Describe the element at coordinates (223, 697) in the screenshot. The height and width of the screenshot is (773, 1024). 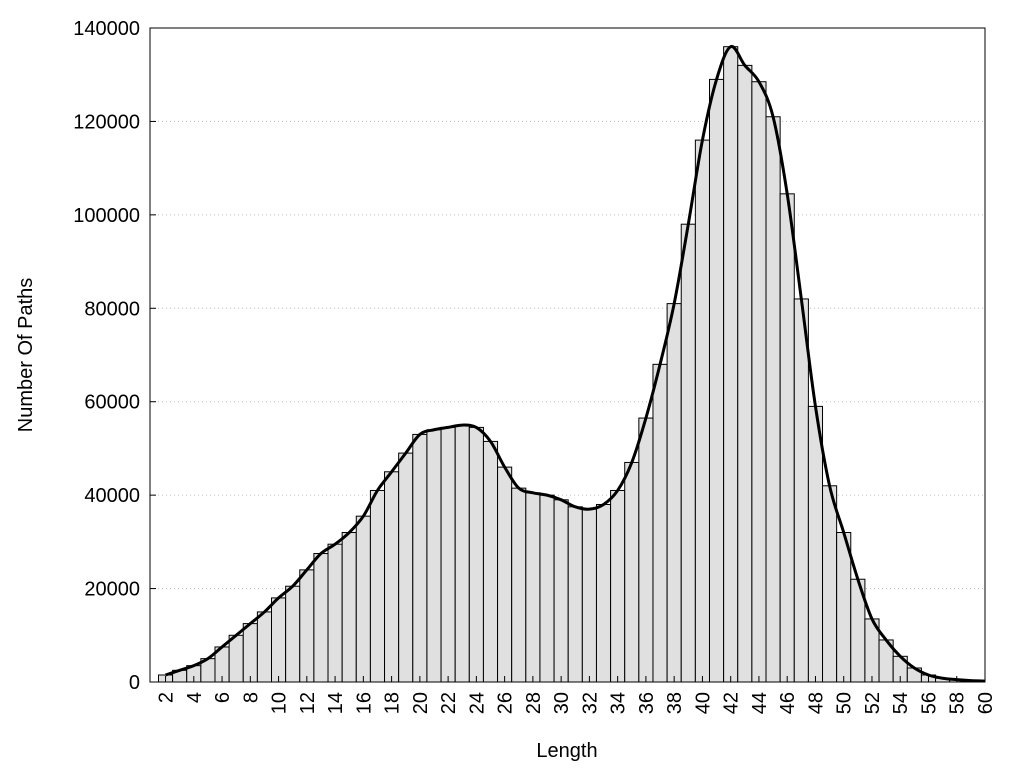
I see `x-tick-label: 6` at that location.